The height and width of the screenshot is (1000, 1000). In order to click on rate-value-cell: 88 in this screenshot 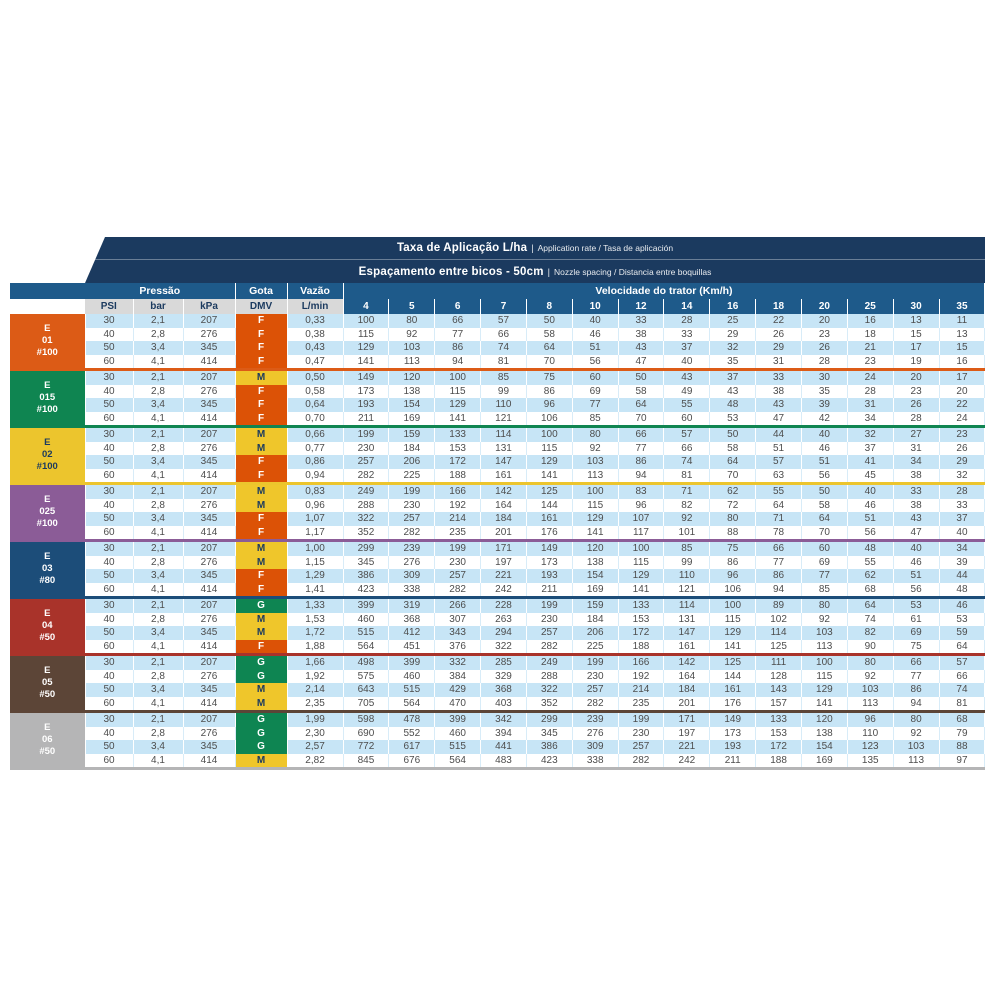, I will do `click(962, 747)`.